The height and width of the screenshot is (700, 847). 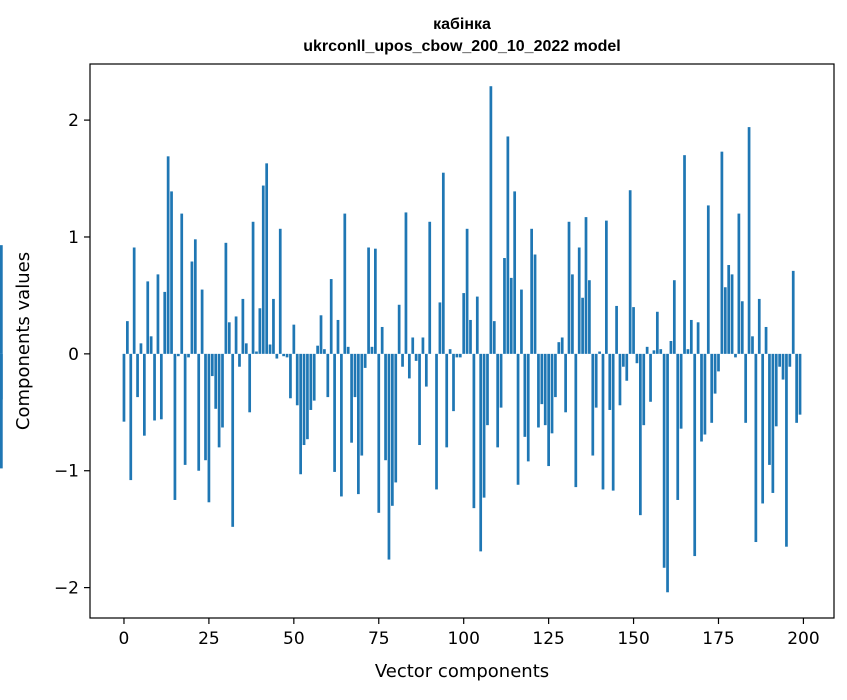 What do you see at coordinates (461, 46) in the screenshot?
I see `chart-title-line-2: ukrconll_upos_cbow_200_10_2022 model` at bounding box center [461, 46].